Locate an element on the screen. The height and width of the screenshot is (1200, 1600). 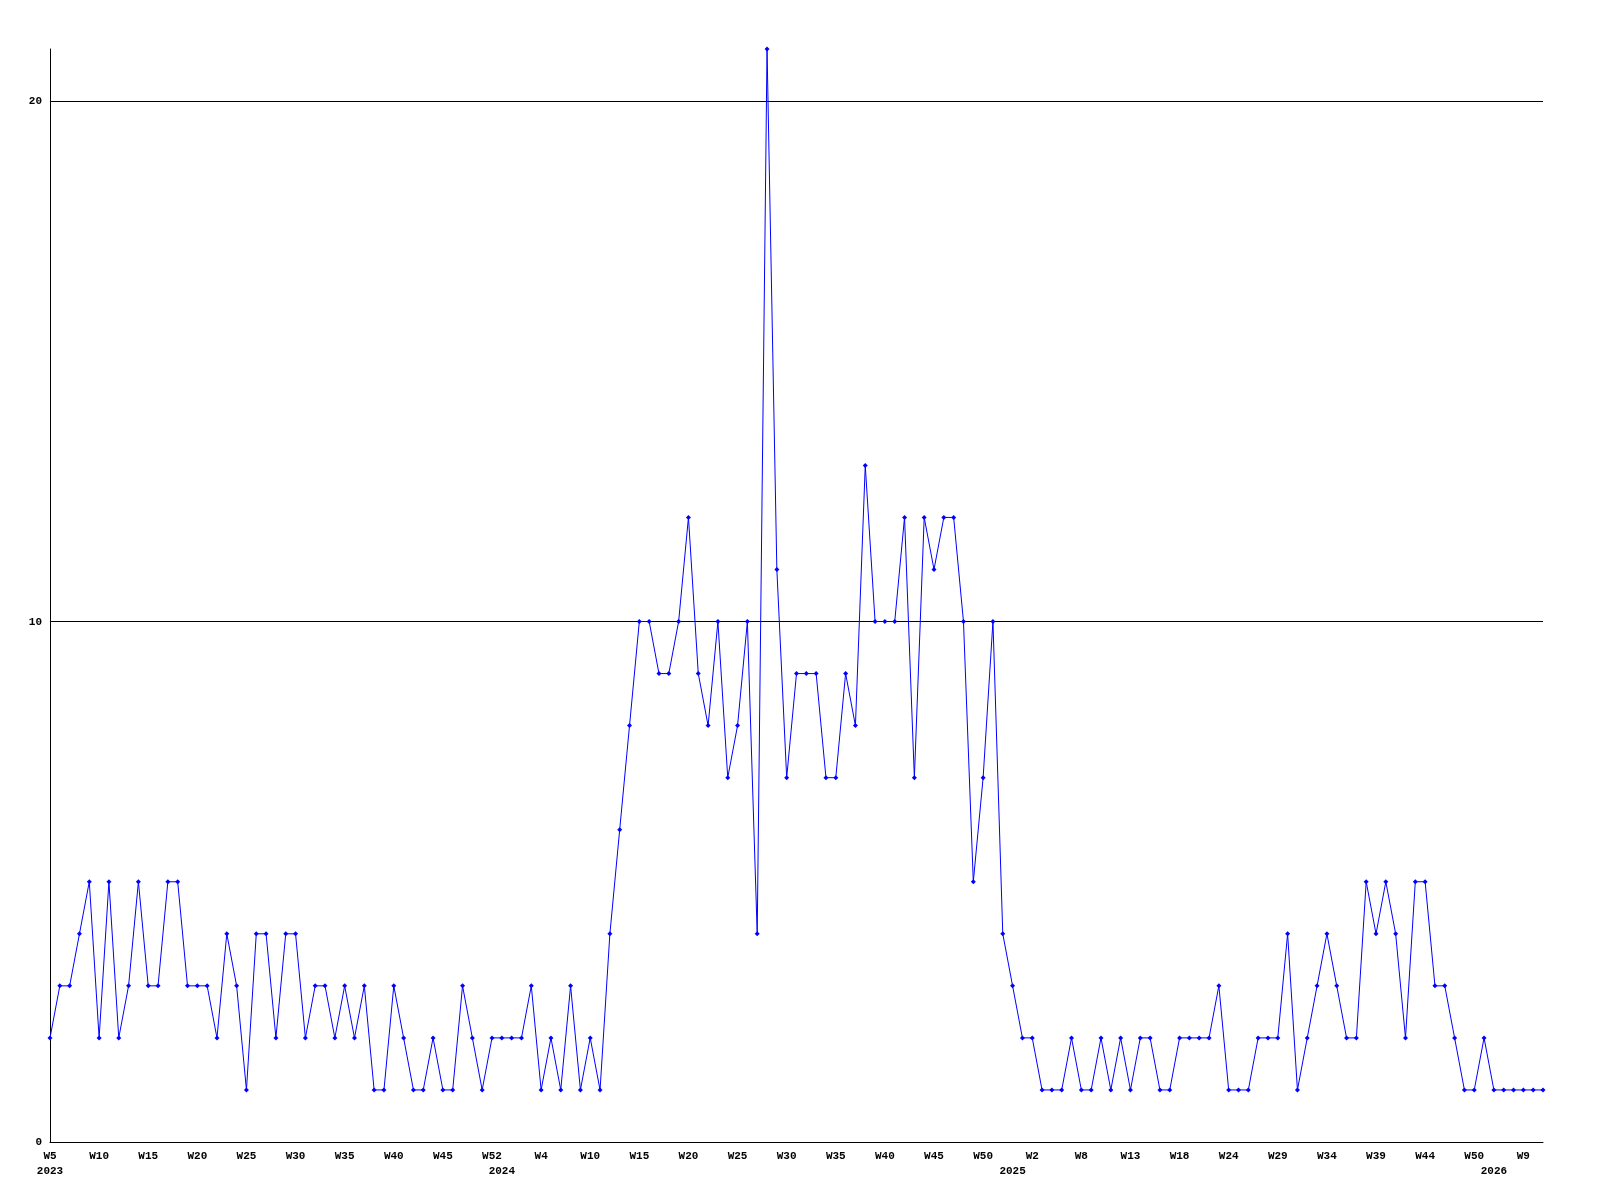
x-tick-label: W2 is located at coordinates (1032, 1155).